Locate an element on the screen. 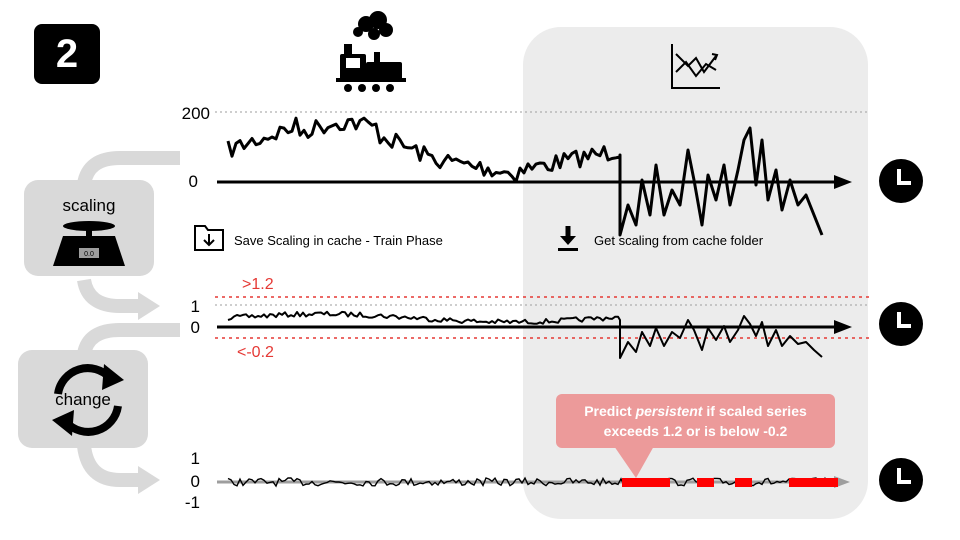 The height and width of the screenshot is (540, 960). persistent-segments is located at coordinates (730, 482).